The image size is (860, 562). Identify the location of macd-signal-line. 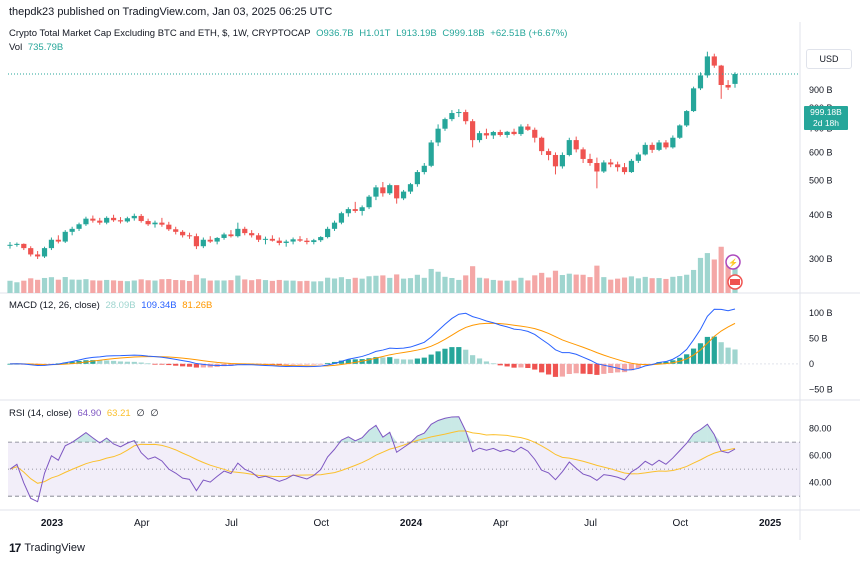
(372, 344).